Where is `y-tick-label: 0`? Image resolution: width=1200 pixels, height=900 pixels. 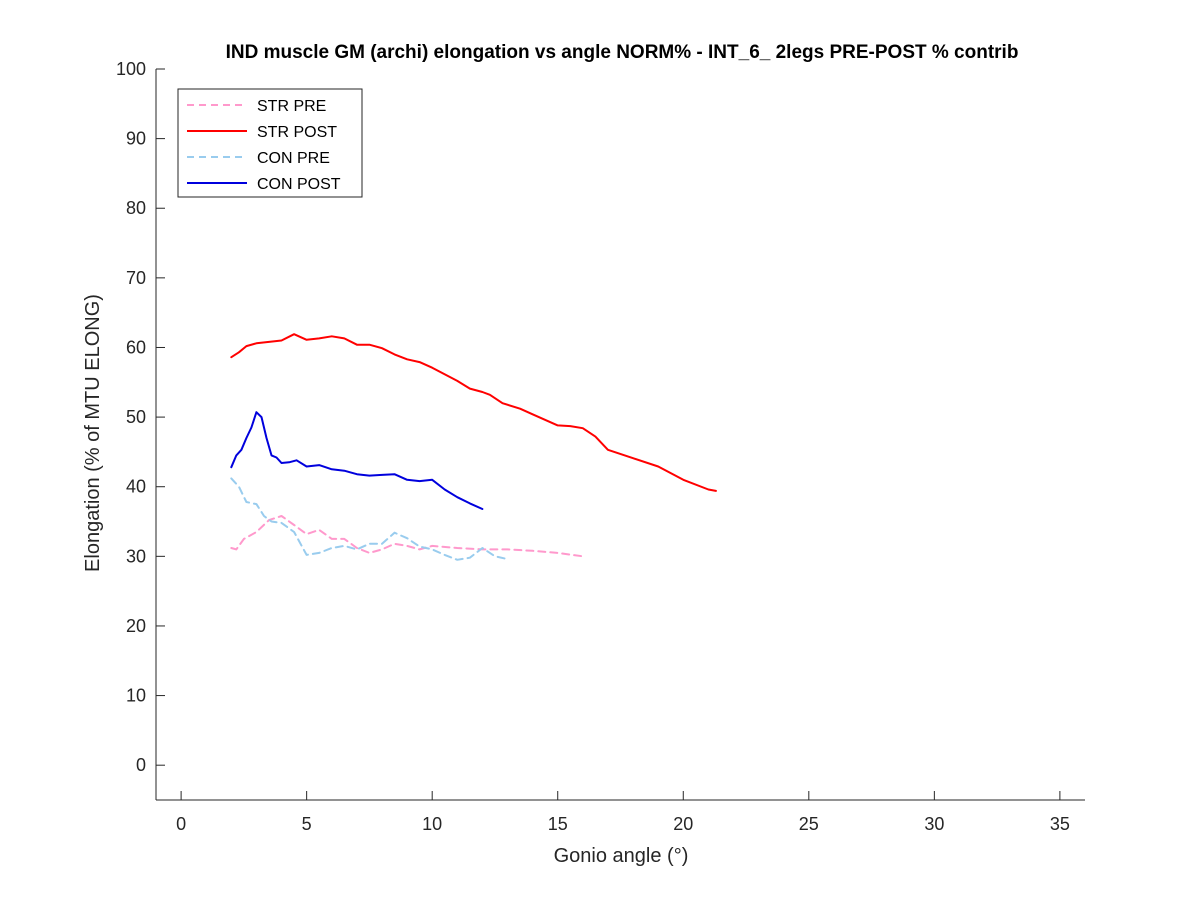 y-tick-label: 0 is located at coordinates (141, 765).